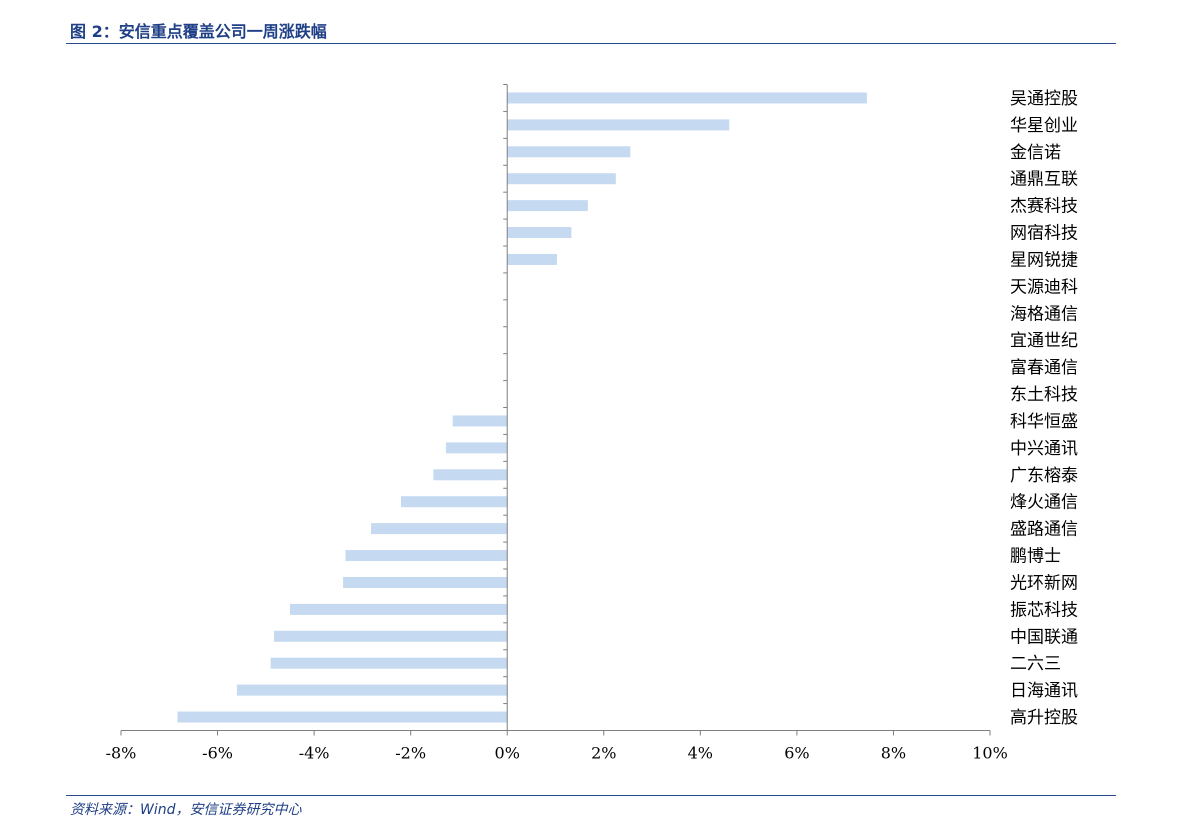  I want to click on category-label: 网宿科技, so click(1044, 234).